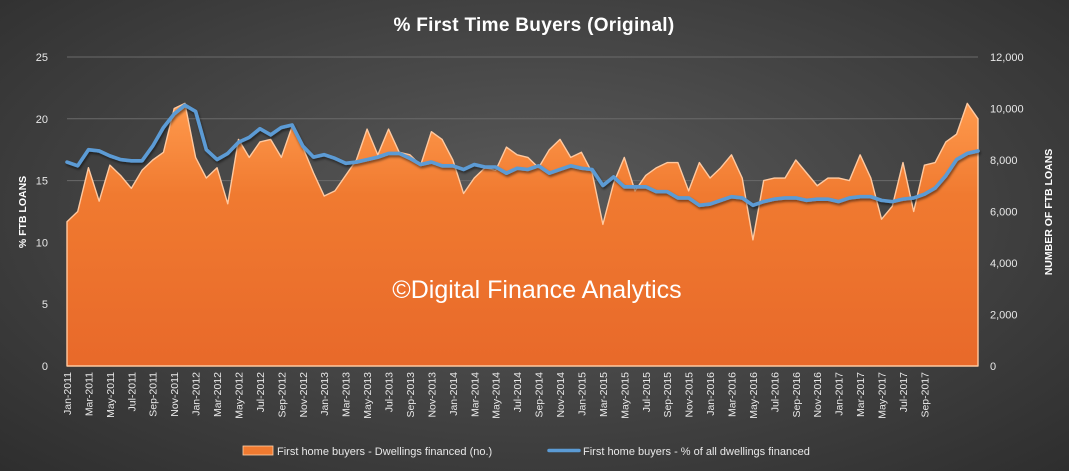 The width and height of the screenshot is (1069, 471). What do you see at coordinates (625, 395) in the screenshot?
I see `x-axis-tick-label: May-2015` at bounding box center [625, 395].